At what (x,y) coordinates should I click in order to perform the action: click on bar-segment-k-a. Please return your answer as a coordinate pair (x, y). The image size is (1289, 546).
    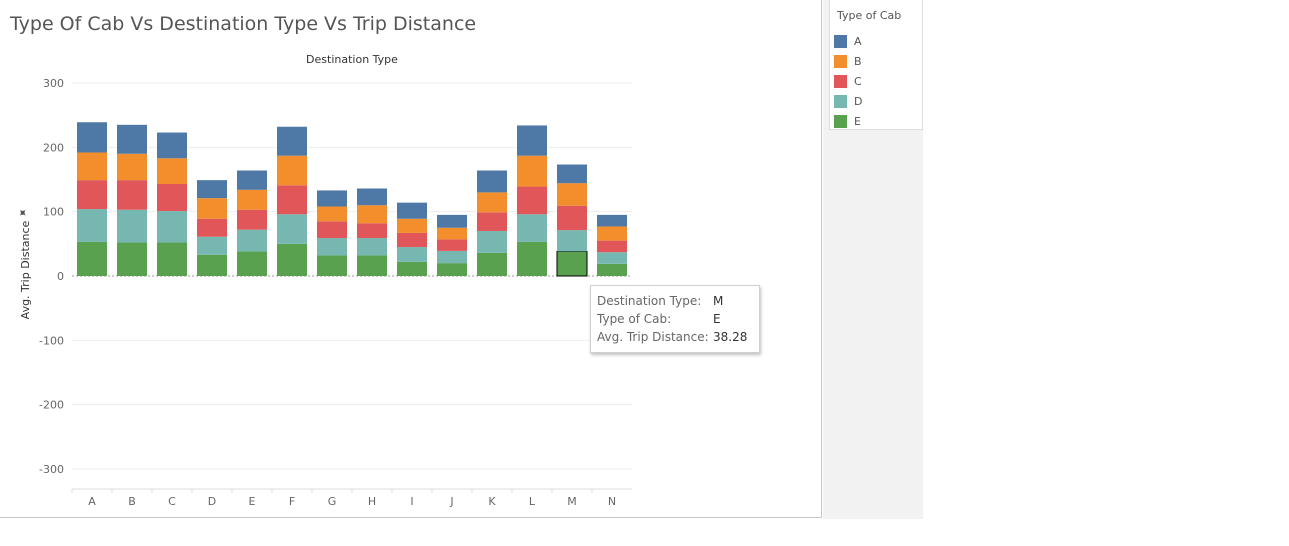
    Looking at the image, I should click on (492, 181).